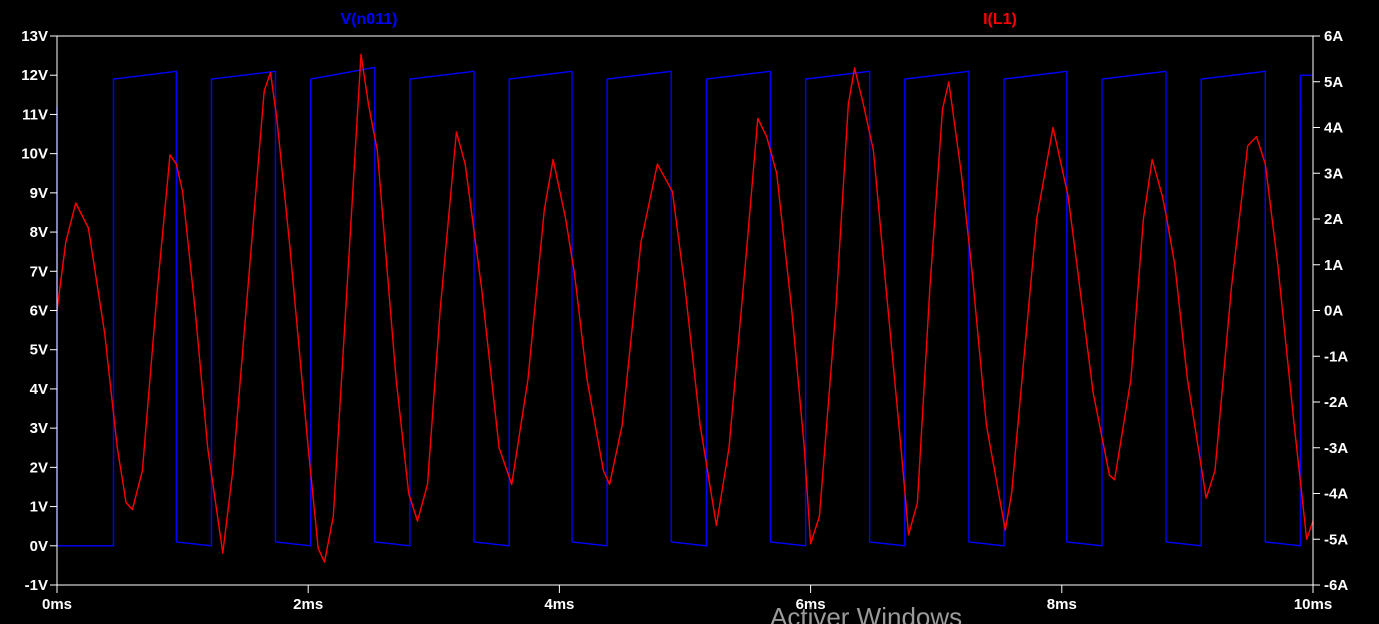 This screenshot has width=1379, height=624. Describe the element at coordinates (1333, 265) in the screenshot. I see `right-axis-tick-label: 1A` at that location.